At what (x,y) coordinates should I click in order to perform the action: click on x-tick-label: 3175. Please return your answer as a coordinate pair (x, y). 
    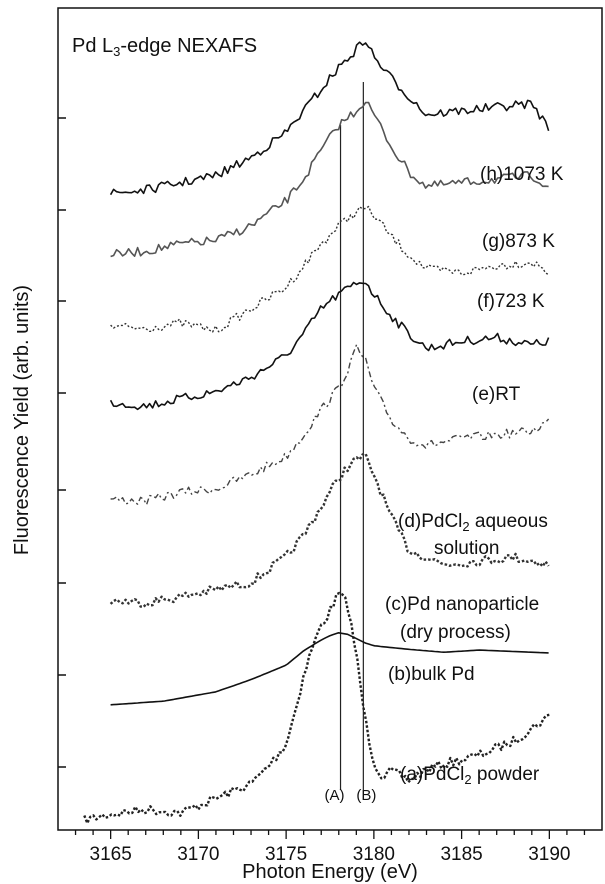
    Looking at the image, I should click on (286, 854).